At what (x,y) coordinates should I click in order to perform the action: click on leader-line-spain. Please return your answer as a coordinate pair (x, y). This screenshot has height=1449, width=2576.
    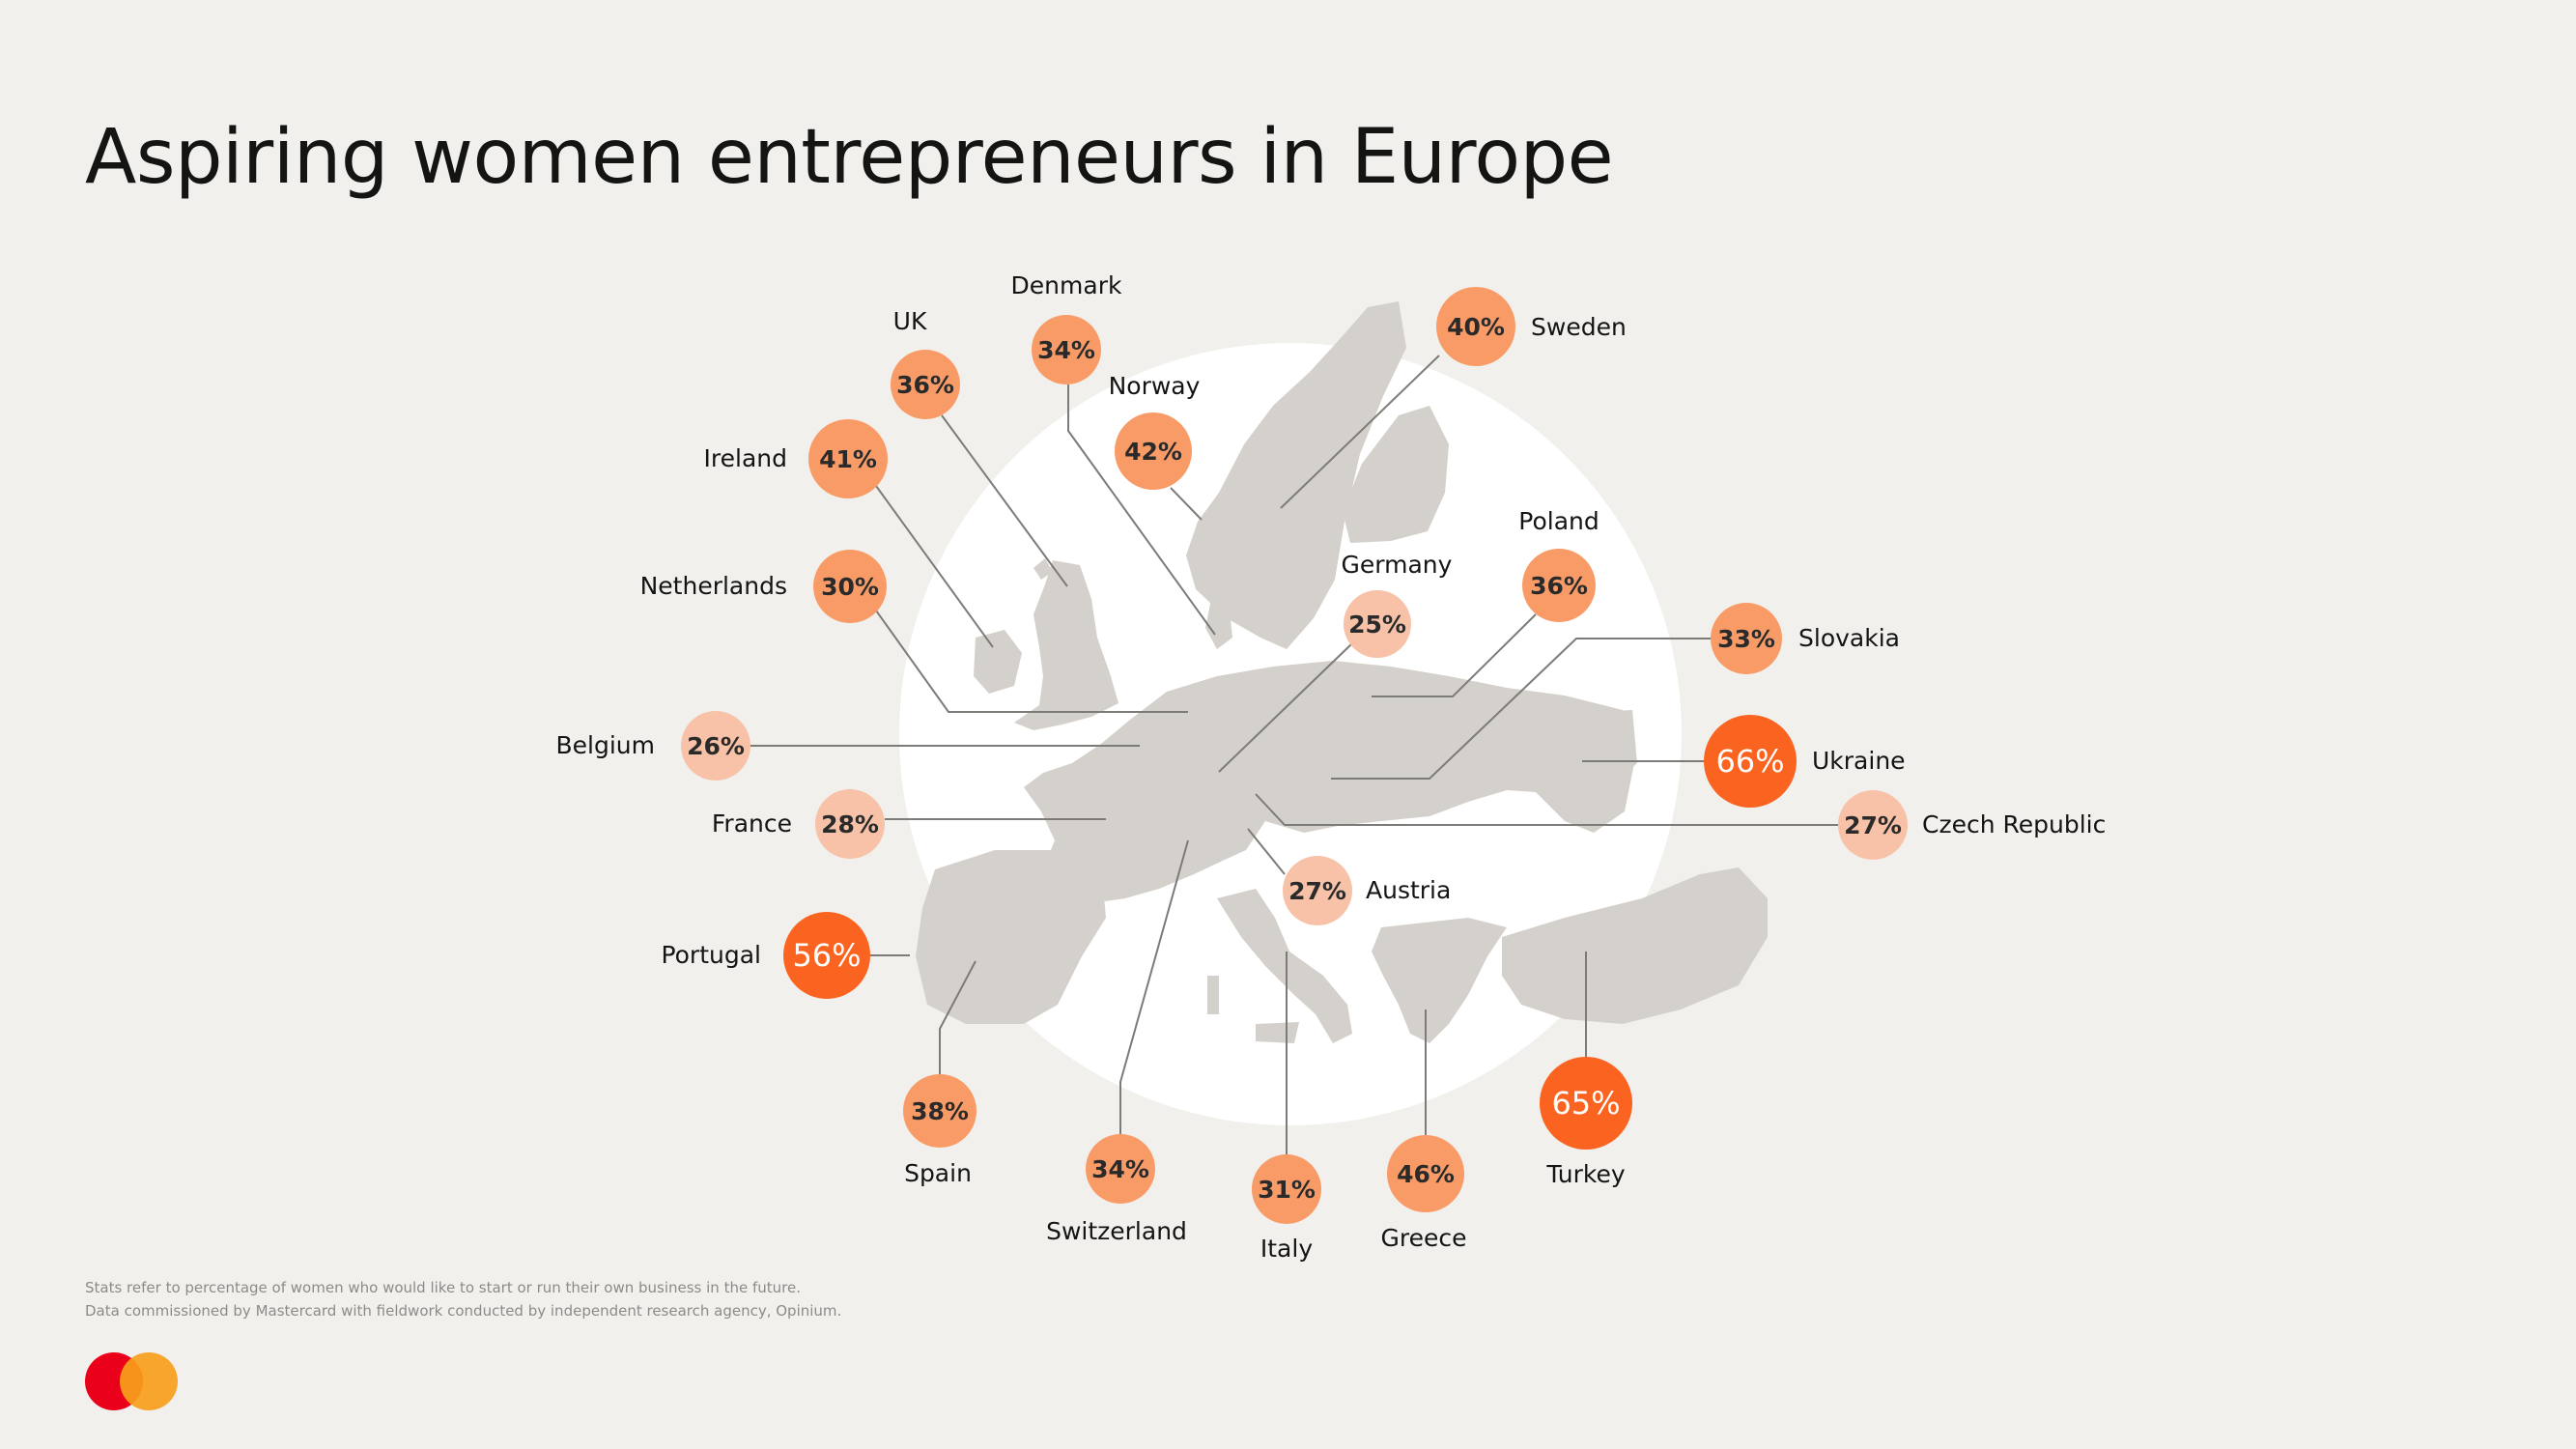
    Looking at the image, I should click on (958, 1017).